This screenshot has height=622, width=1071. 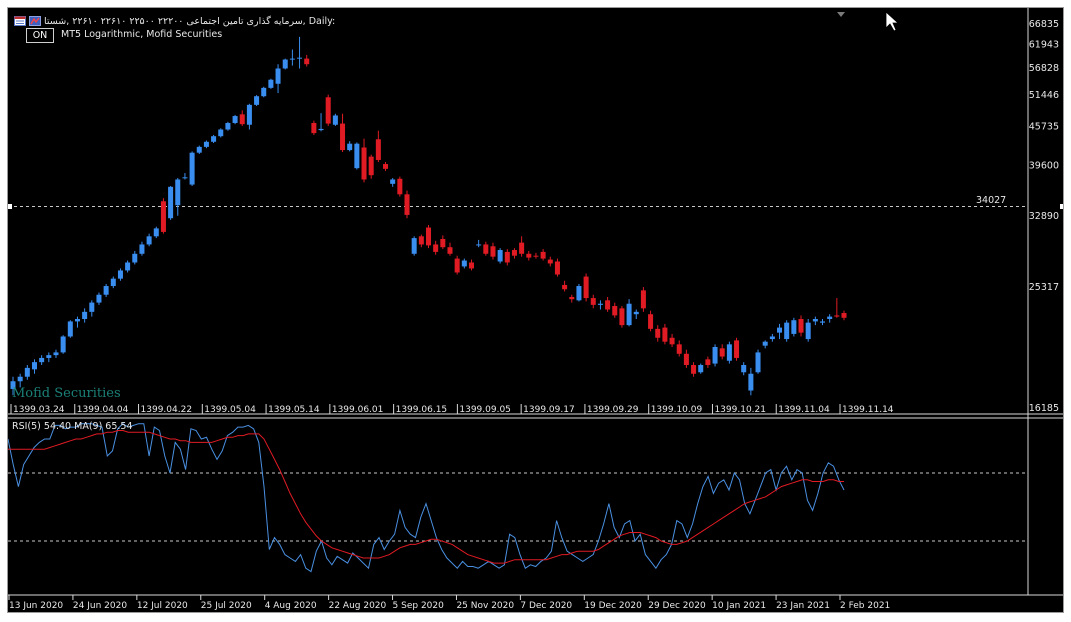 What do you see at coordinates (740, 410) in the screenshot?
I see `time-tick-label: 1399.10.21` at bounding box center [740, 410].